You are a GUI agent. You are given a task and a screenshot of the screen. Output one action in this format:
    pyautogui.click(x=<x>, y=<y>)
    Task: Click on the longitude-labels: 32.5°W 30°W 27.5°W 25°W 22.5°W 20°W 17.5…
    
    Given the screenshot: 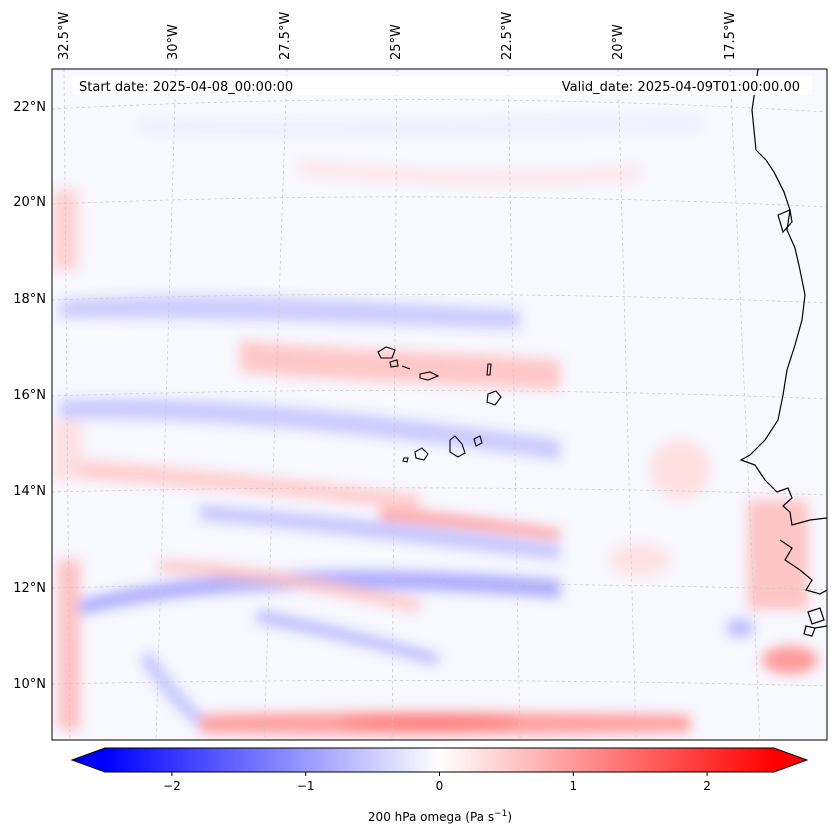 What is the action you would take?
    pyautogui.click(x=397, y=36)
    